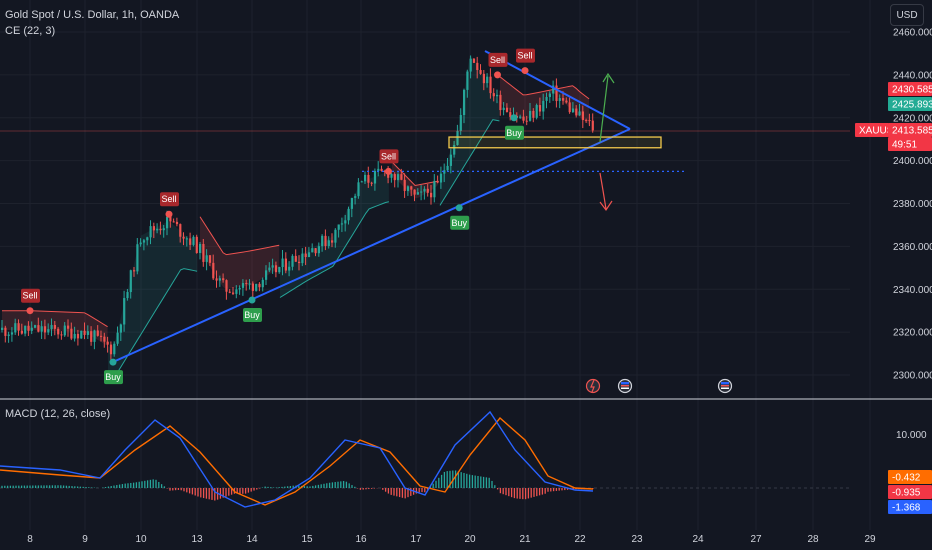  What do you see at coordinates (625, 383) in the screenshot?
I see `flag-stripe` at bounding box center [625, 383].